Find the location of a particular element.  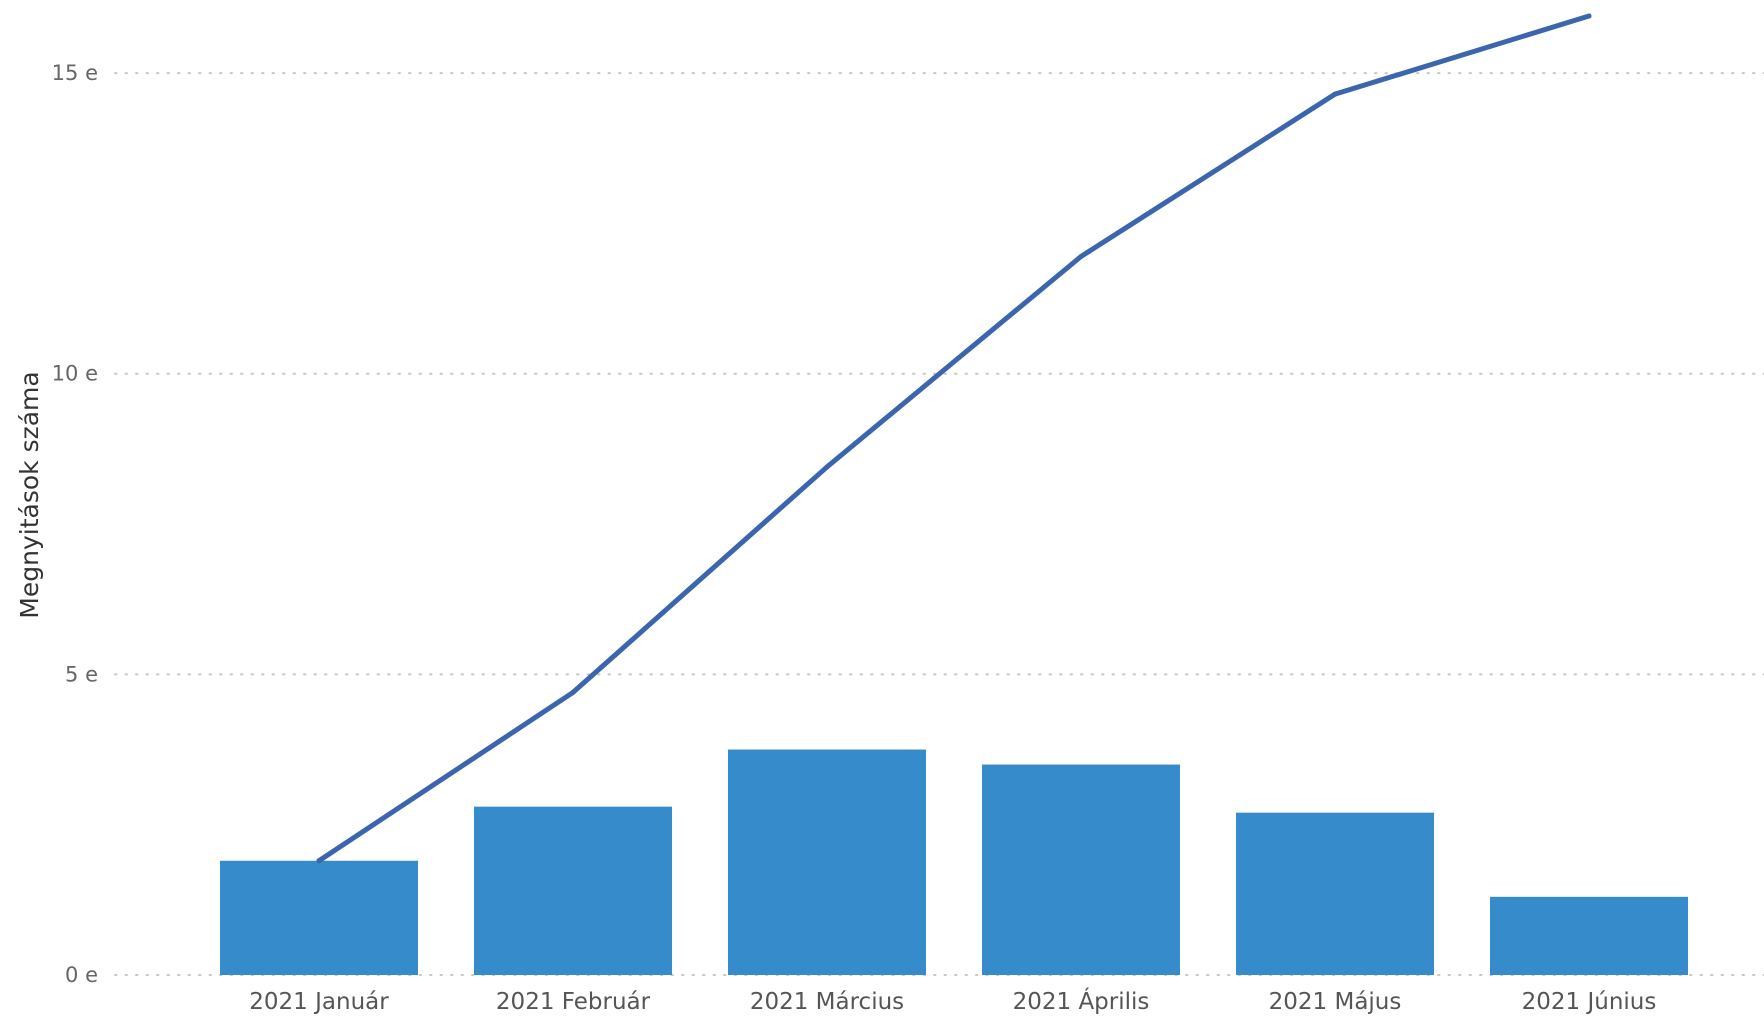

y-tick-label: 15 e is located at coordinates (75, 73).